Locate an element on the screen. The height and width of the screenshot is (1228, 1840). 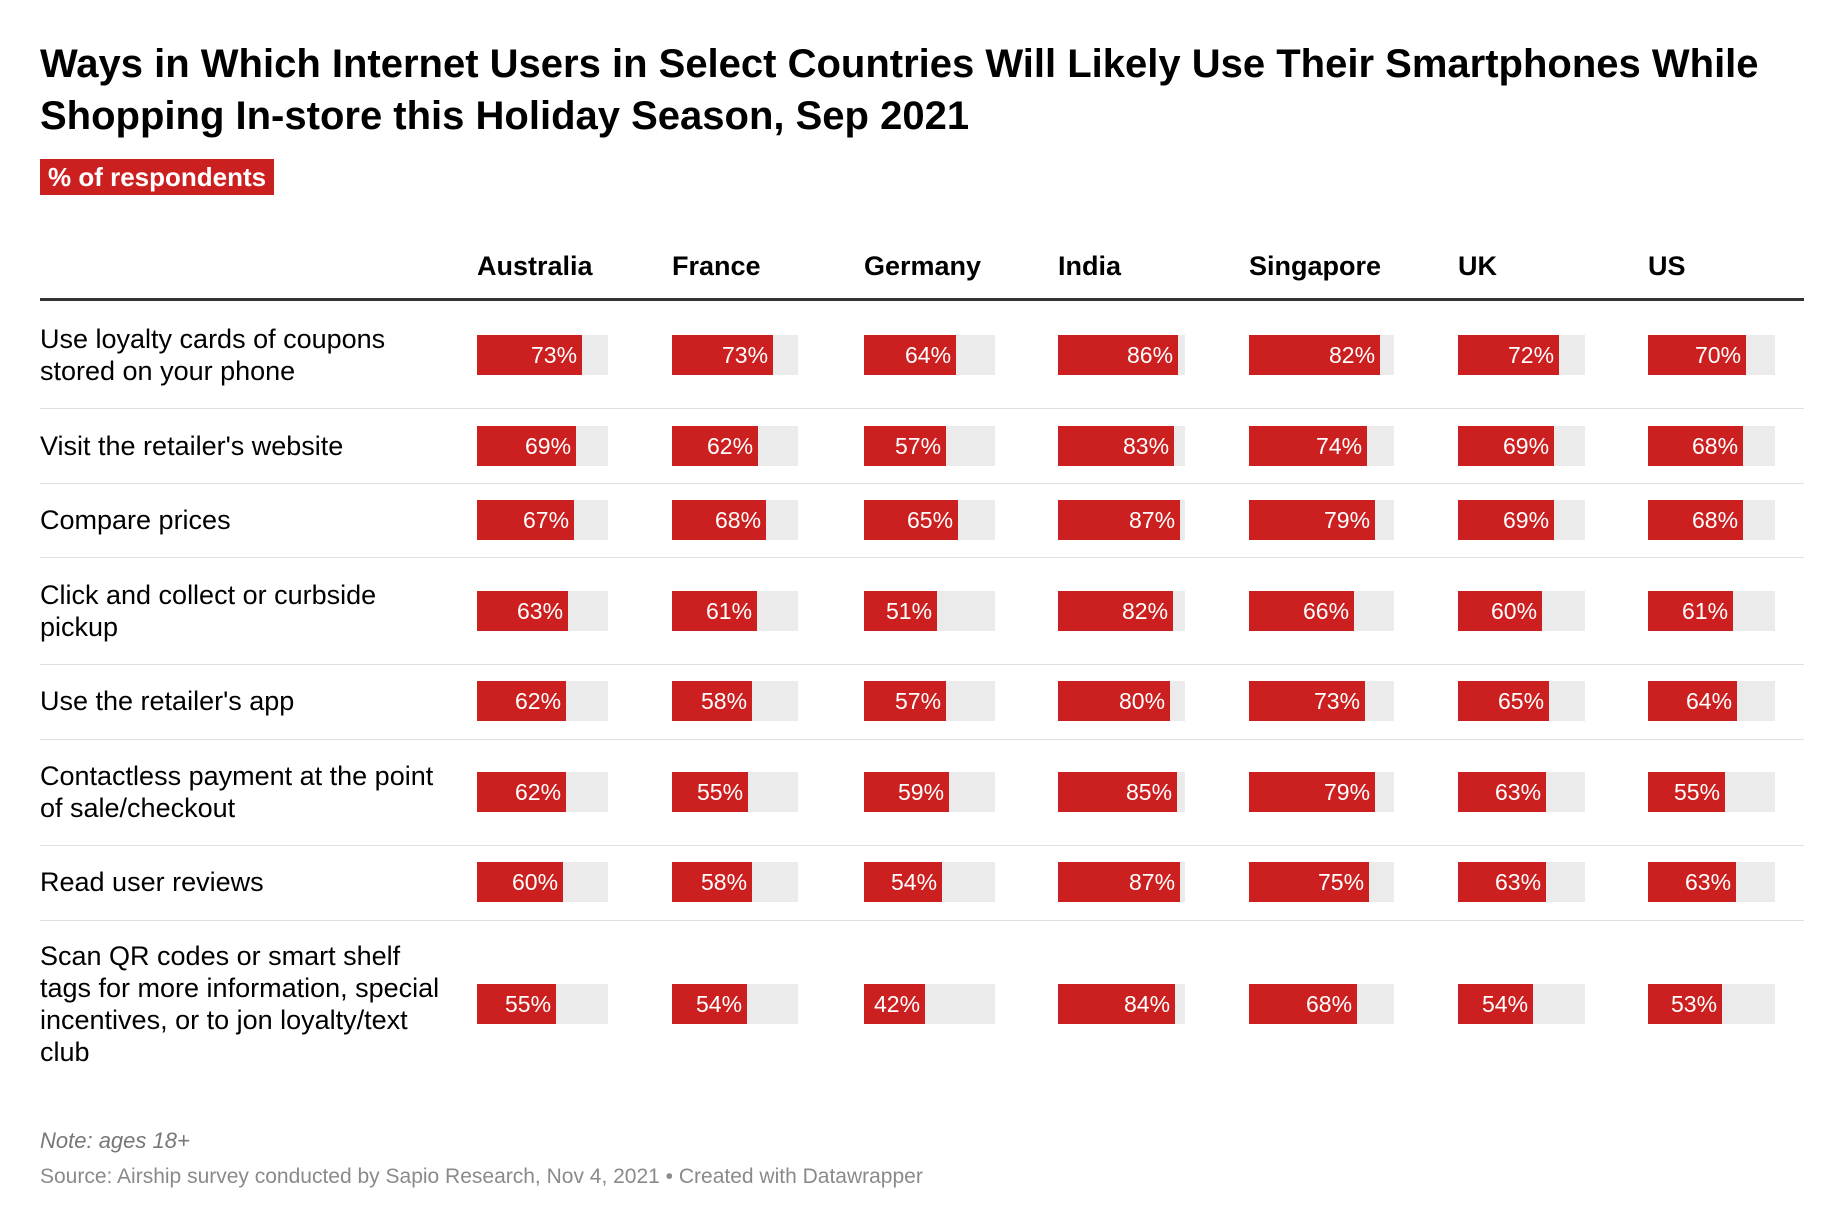
bar-track: 42% is located at coordinates (929, 1004).